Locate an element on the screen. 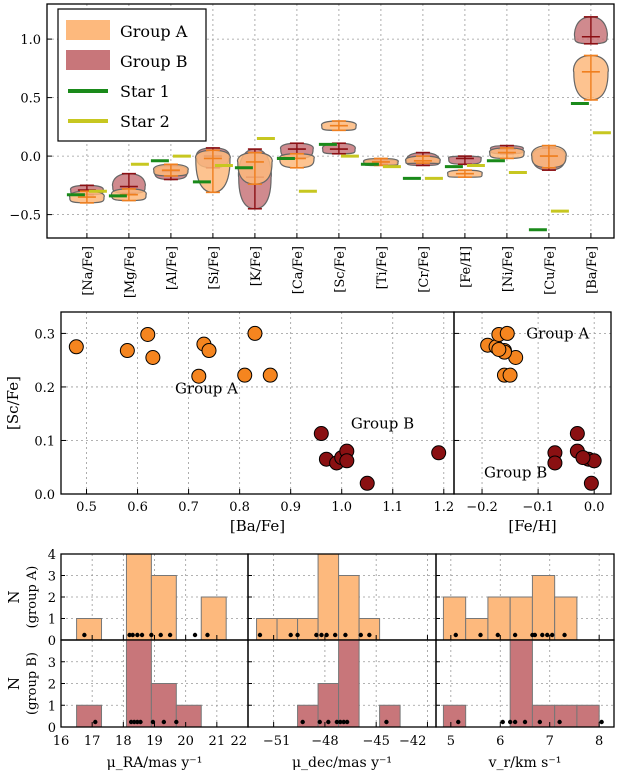 The image size is (622, 778). ytick-label: 0.3 is located at coordinates (44, 334).